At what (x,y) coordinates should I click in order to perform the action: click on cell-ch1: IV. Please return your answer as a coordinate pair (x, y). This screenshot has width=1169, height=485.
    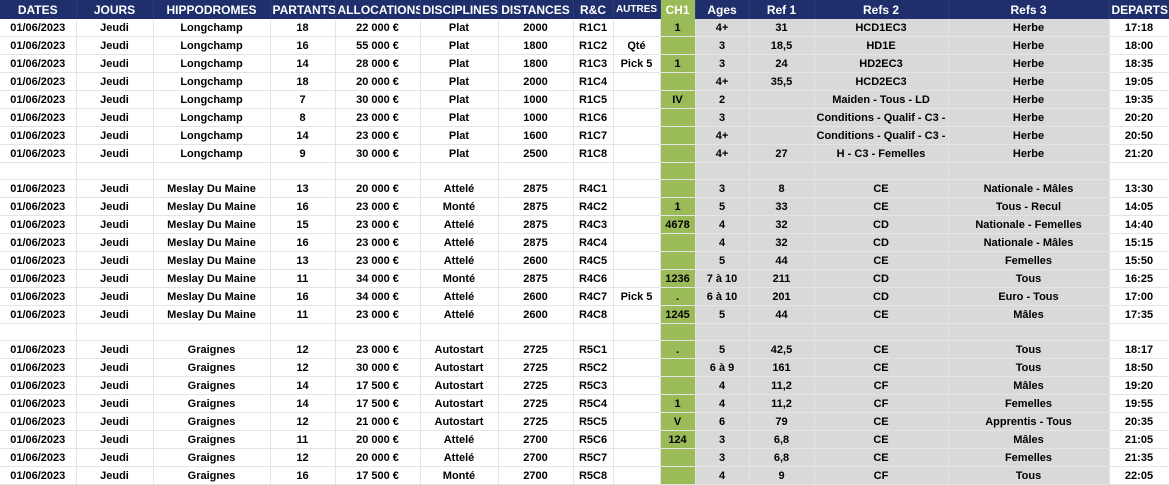
    Looking at the image, I should click on (678, 99).